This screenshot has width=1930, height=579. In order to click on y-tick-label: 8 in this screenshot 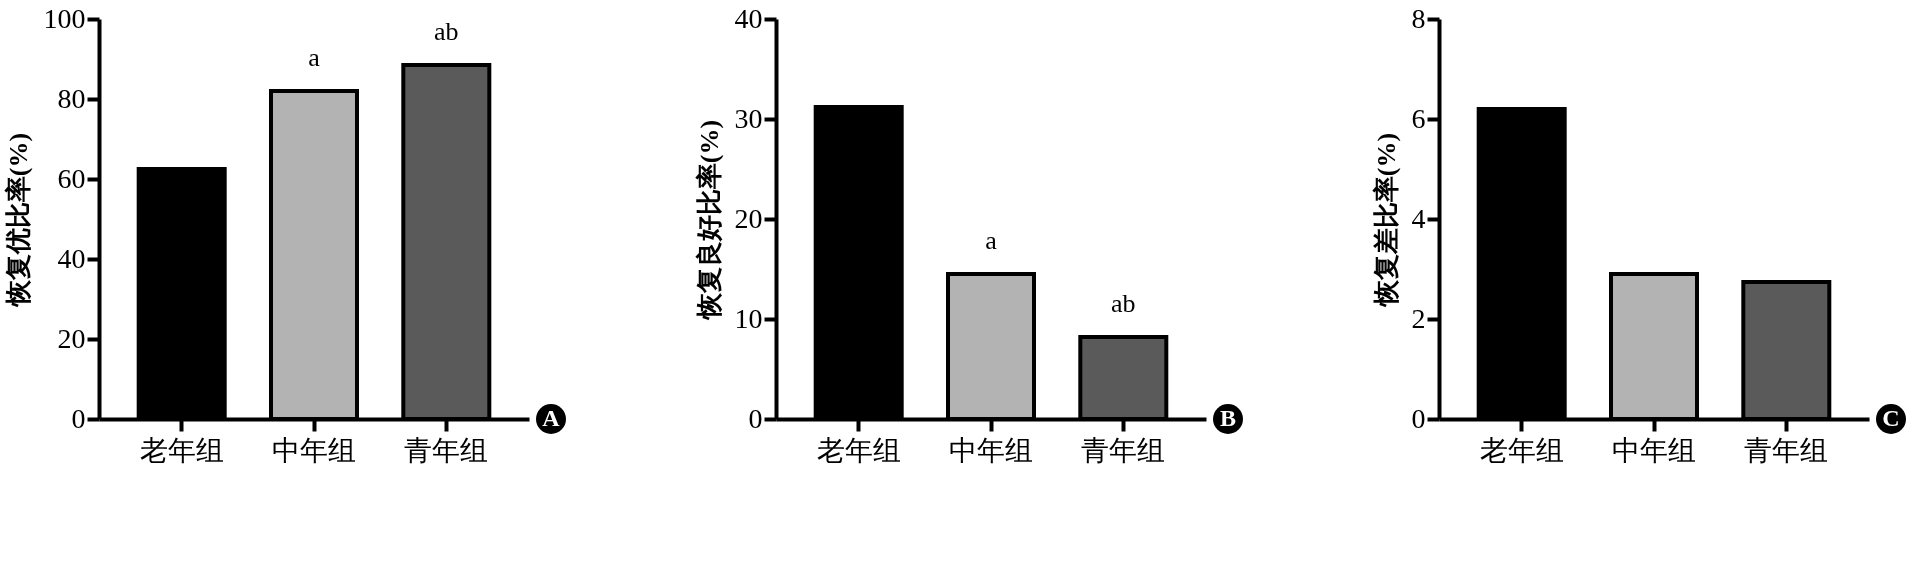, I will do `click(1418, 18)`.